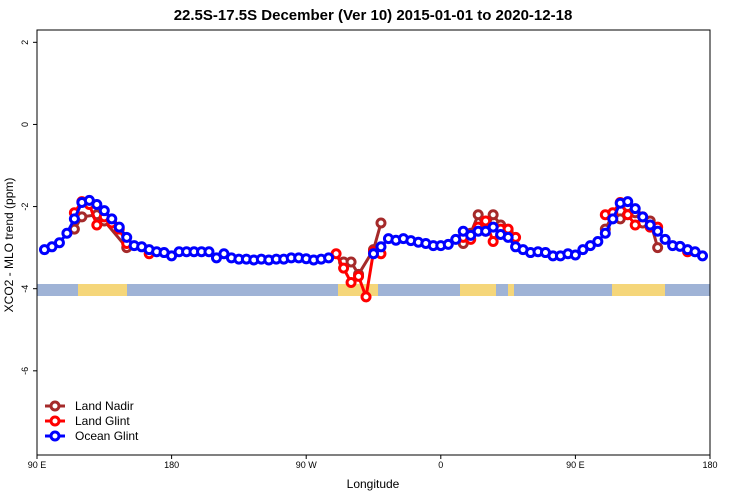 The height and width of the screenshot is (500, 750). Describe the element at coordinates (102, 421) in the screenshot. I see `legend-label: Land Glint` at that location.